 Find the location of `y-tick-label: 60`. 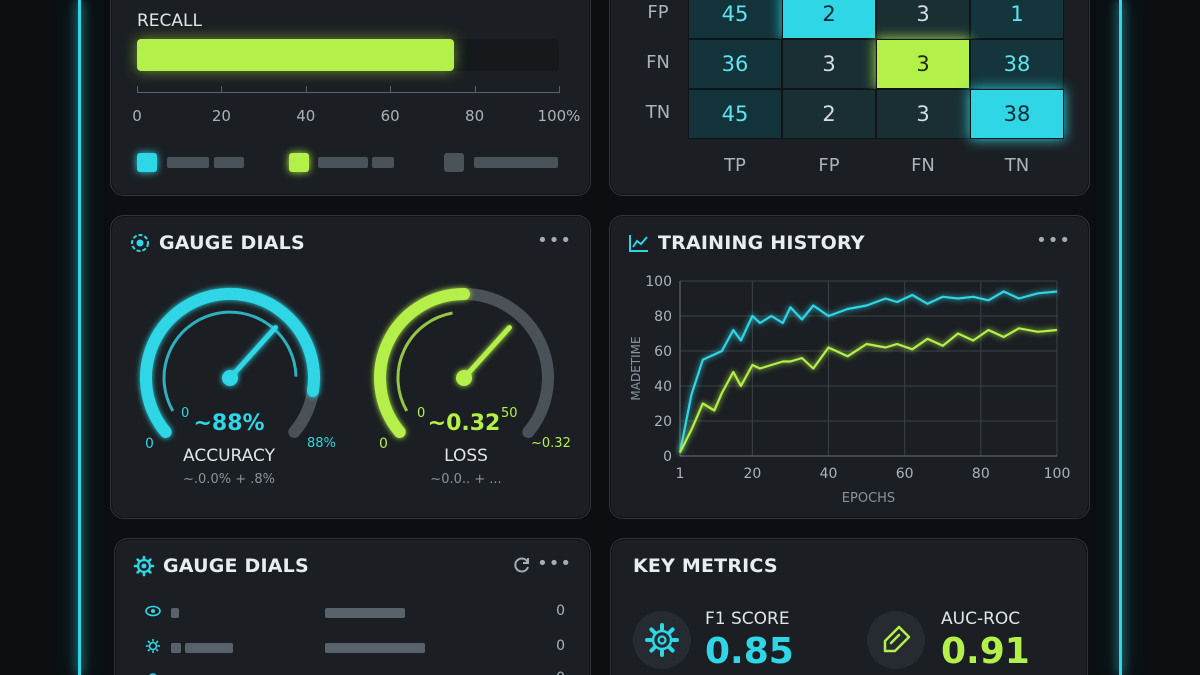

y-tick-label: 60 is located at coordinates (663, 352).